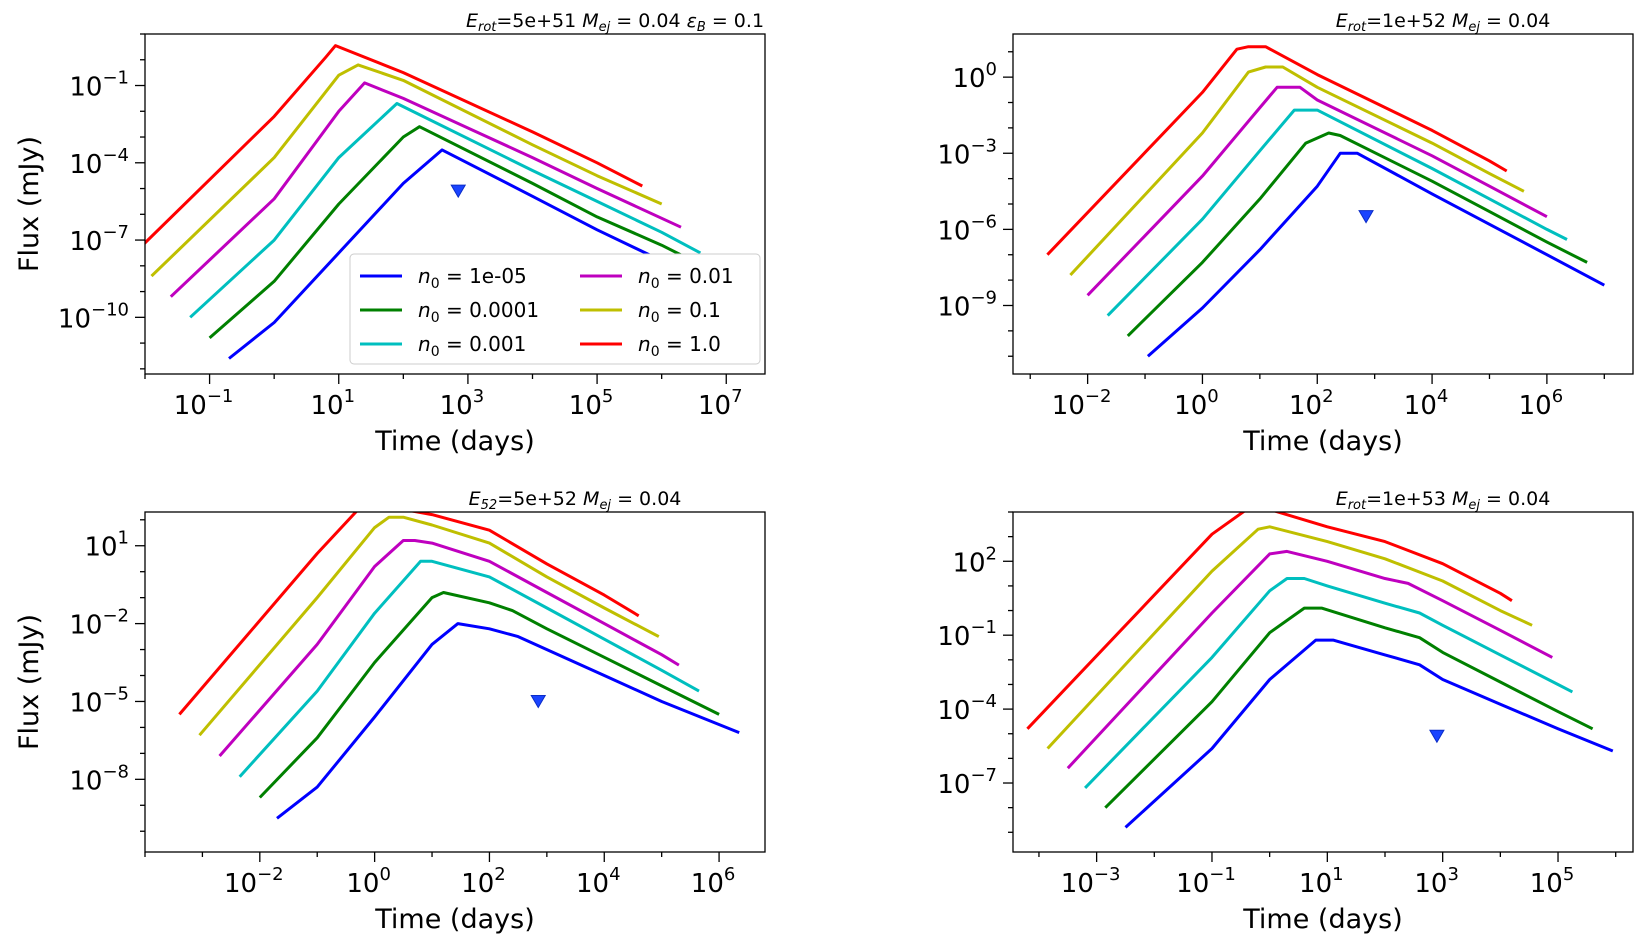  I want to click on x-tick-label: 10⁷, so click(720, 403).